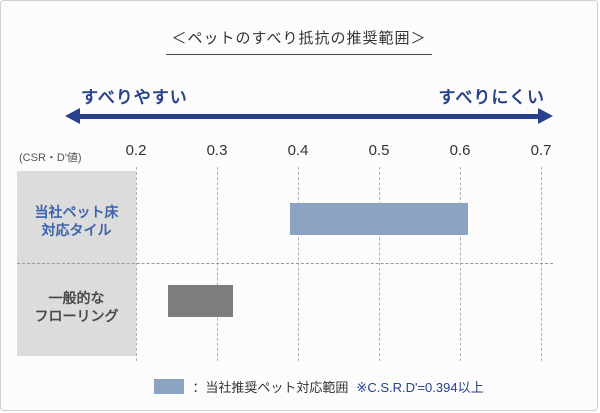 This screenshot has width=600, height=413. Describe the element at coordinates (541, 150) in the screenshot. I see `tick-label: 0.7` at that location.